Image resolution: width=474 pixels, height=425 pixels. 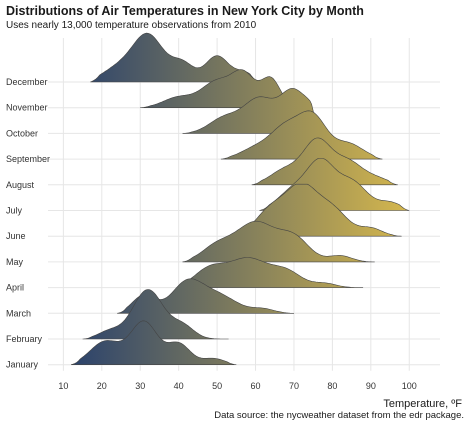 I want to click on x-tick-labels: 10 20 30 40 50 60 70 80 90 100, so click(x=237, y=386).